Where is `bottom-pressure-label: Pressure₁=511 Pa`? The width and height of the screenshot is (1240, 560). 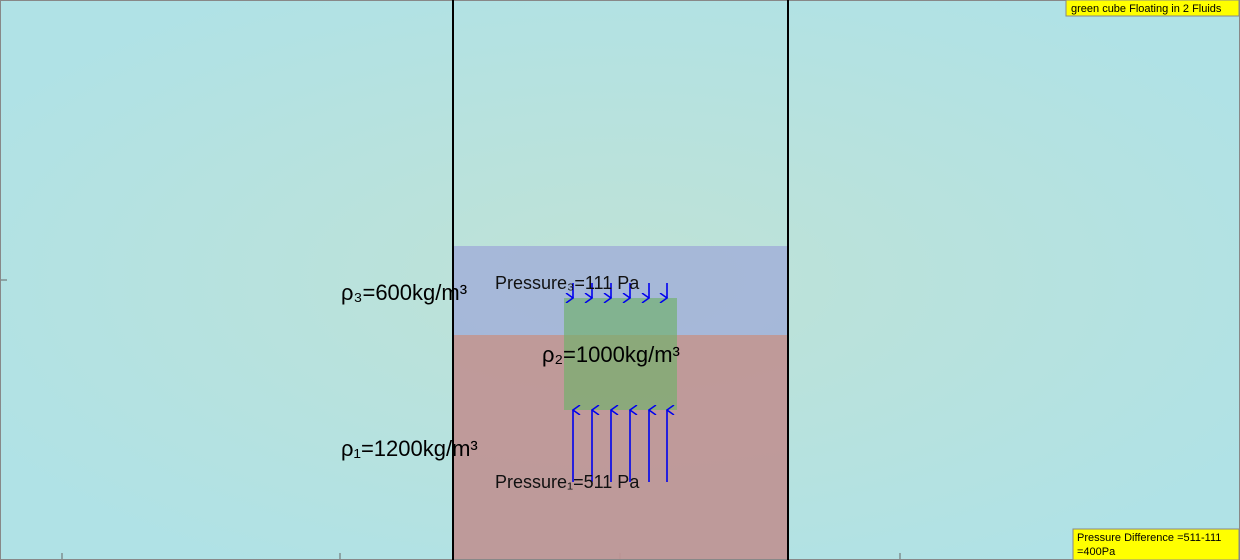 bottom-pressure-label: Pressure₁=511 Pa is located at coordinates (567, 482).